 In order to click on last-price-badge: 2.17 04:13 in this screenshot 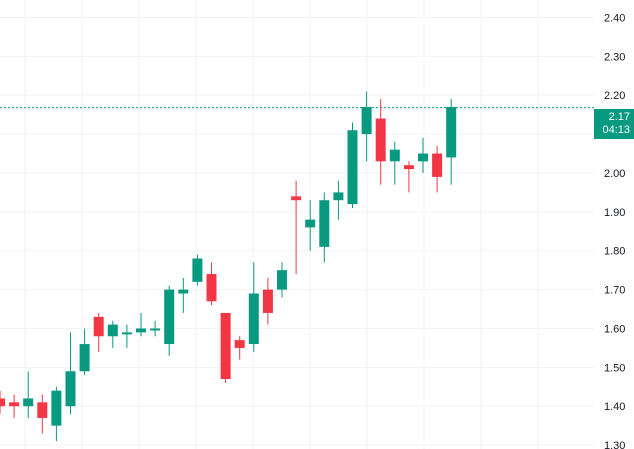, I will do `click(614, 124)`.